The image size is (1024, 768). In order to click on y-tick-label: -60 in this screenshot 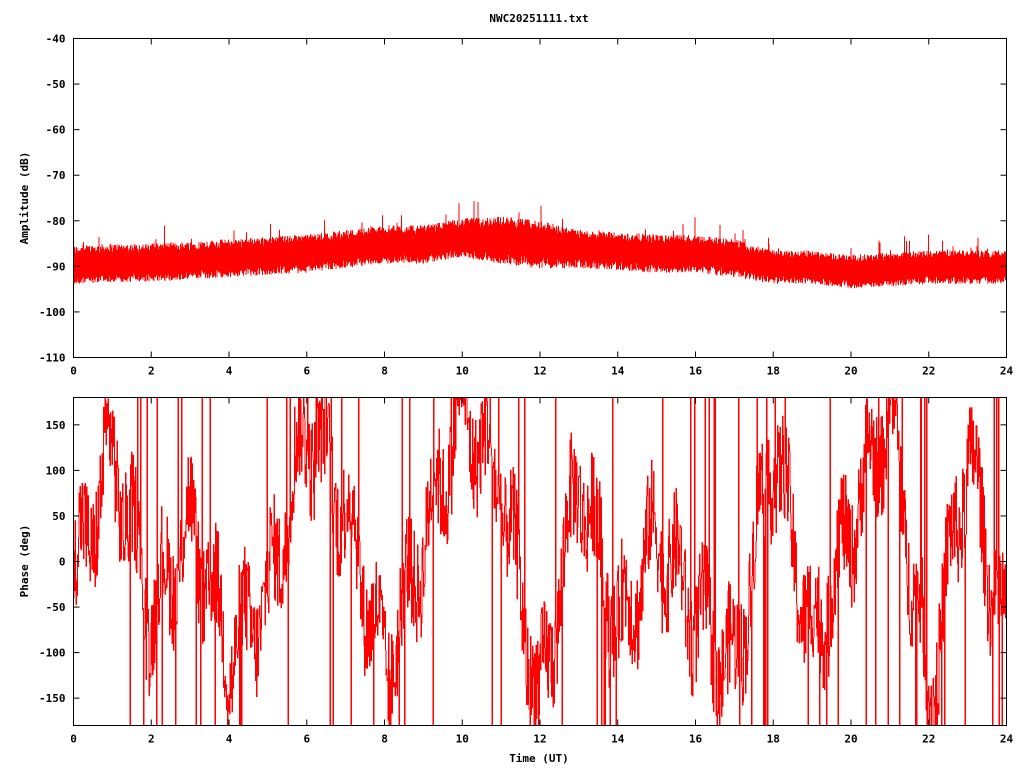, I will do `click(56, 130)`.